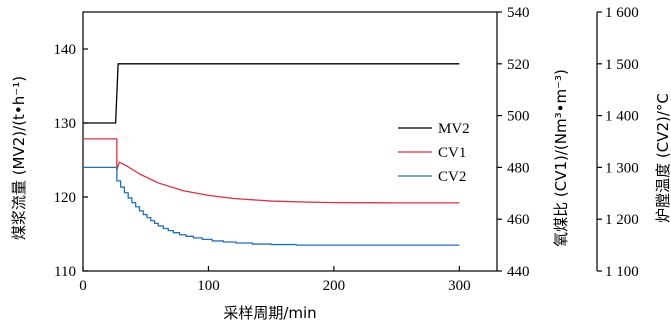 The image size is (671, 331). I want to click on y-tick-label-cv2: 1 400, so click(622, 117).